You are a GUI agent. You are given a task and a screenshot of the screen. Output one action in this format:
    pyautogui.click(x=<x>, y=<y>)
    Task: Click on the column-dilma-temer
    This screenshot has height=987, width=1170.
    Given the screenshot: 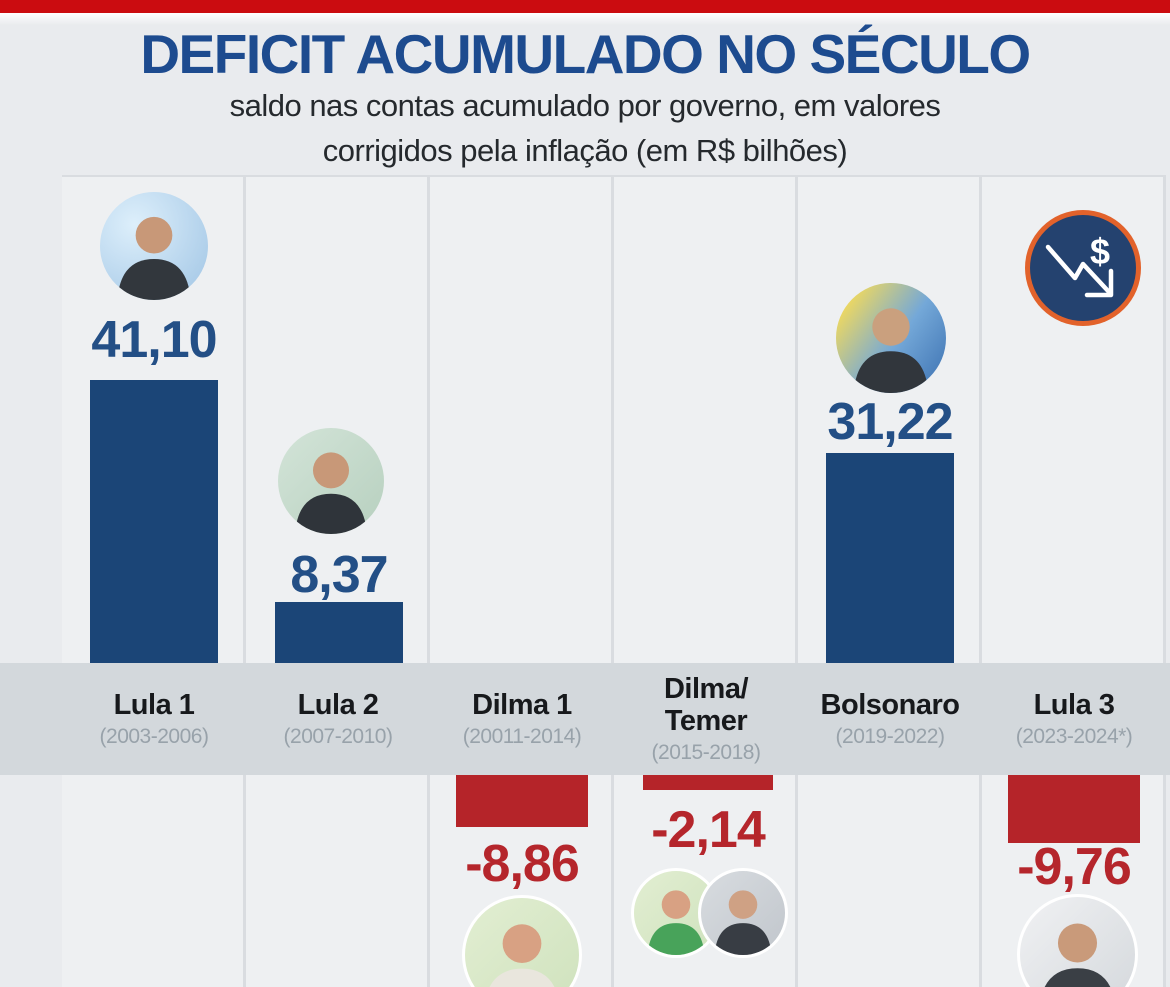 What is the action you would take?
    pyautogui.click(x=704, y=582)
    